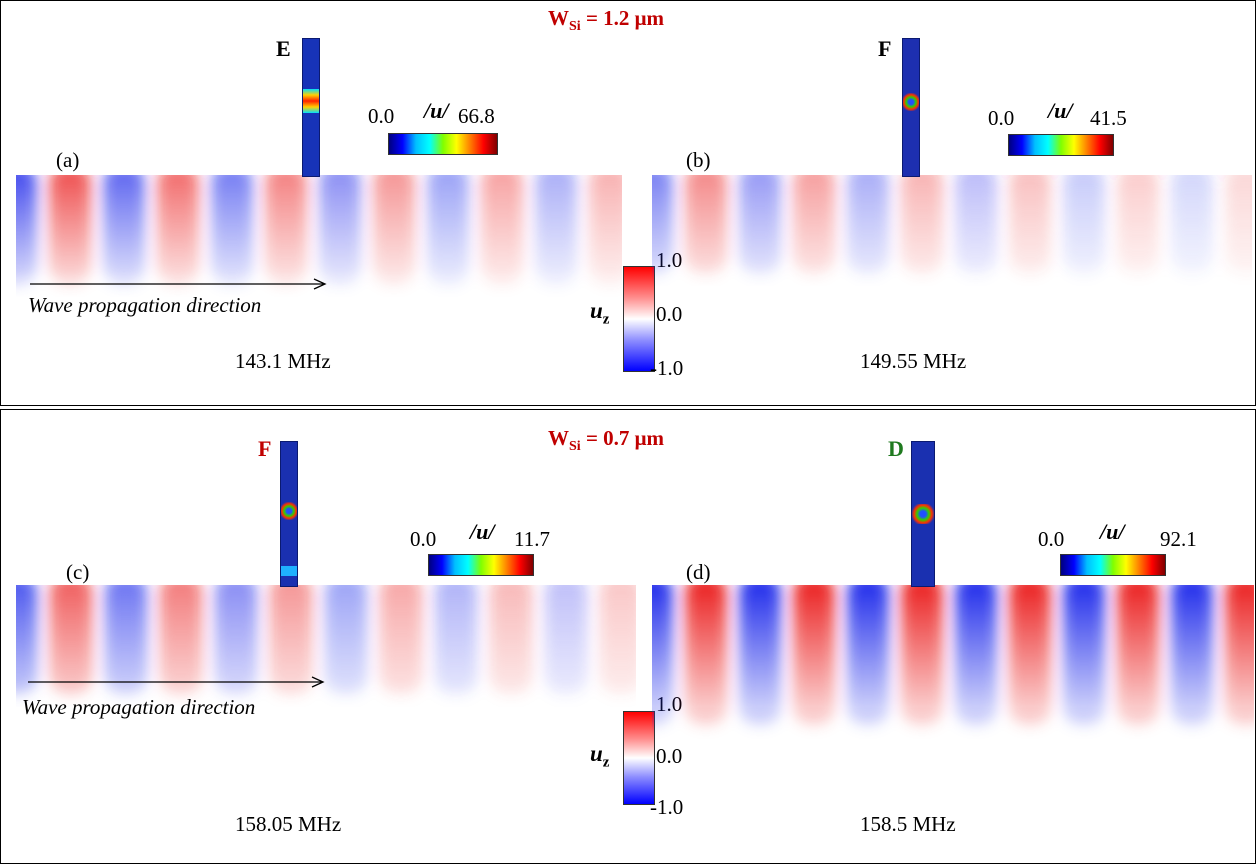 The height and width of the screenshot is (865, 1258). Describe the element at coordinates (698, 572) in the screenshot. I see `panel-label-d: (d)` at that location.